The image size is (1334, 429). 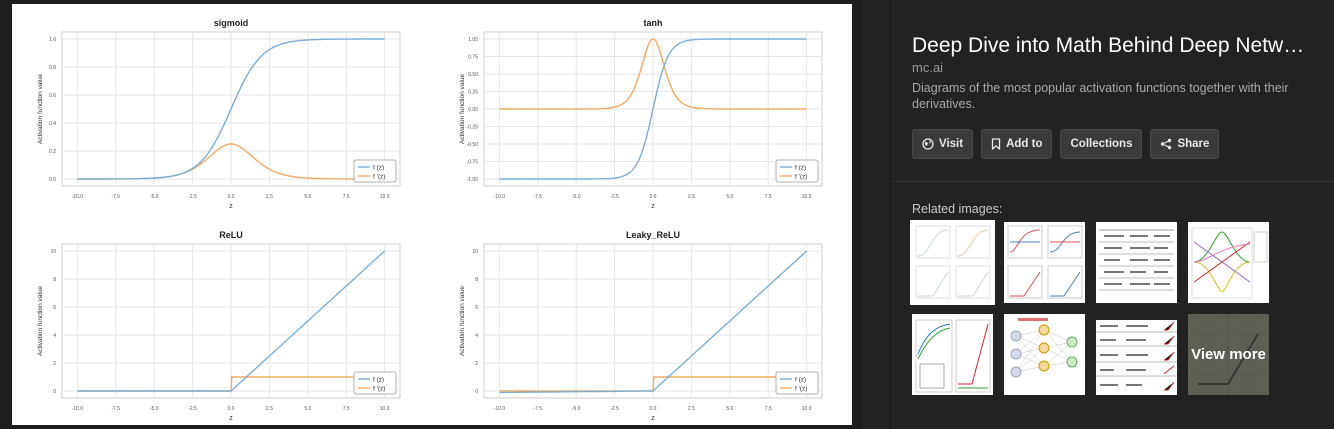 What do you see at coordinates (653, 74) in the screenshot?
I see `derivative-curve` at bounding box center [653, 74].